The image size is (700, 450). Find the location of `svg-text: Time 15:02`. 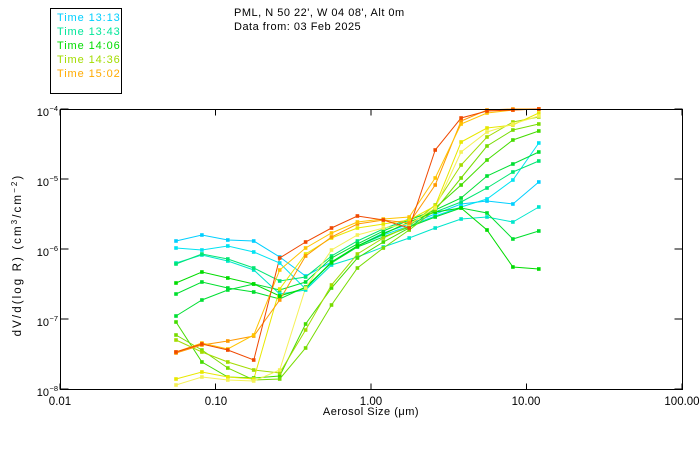

svg-text: Time 15:02 is located at coordinates (89, 74).